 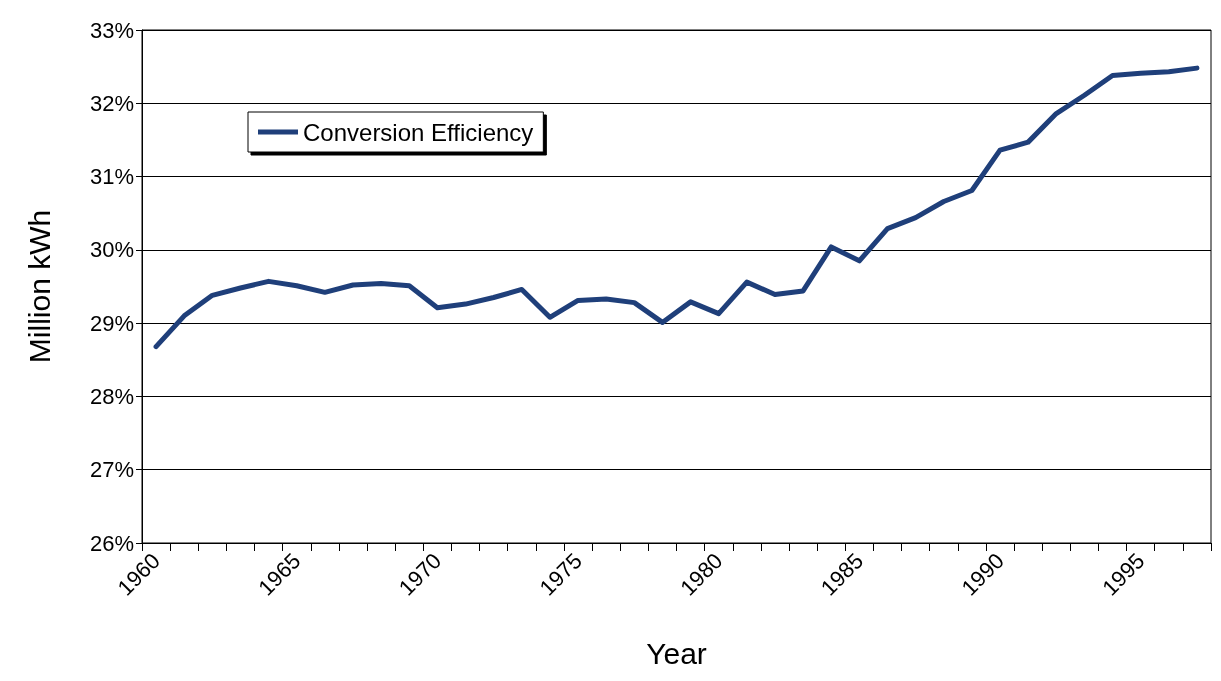 I want to click on y-tick-label: 31%, so click(x=111, y=177).